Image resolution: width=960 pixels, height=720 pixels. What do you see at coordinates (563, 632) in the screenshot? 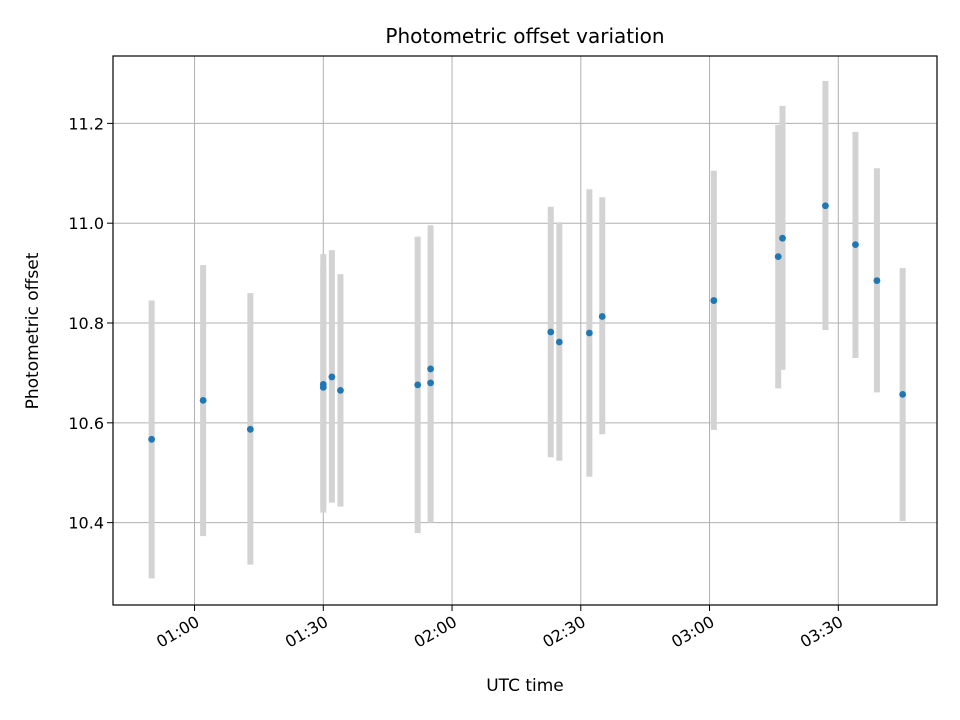
I see `x-tick-label-3: 02:30` at bounding box center [563, 632].